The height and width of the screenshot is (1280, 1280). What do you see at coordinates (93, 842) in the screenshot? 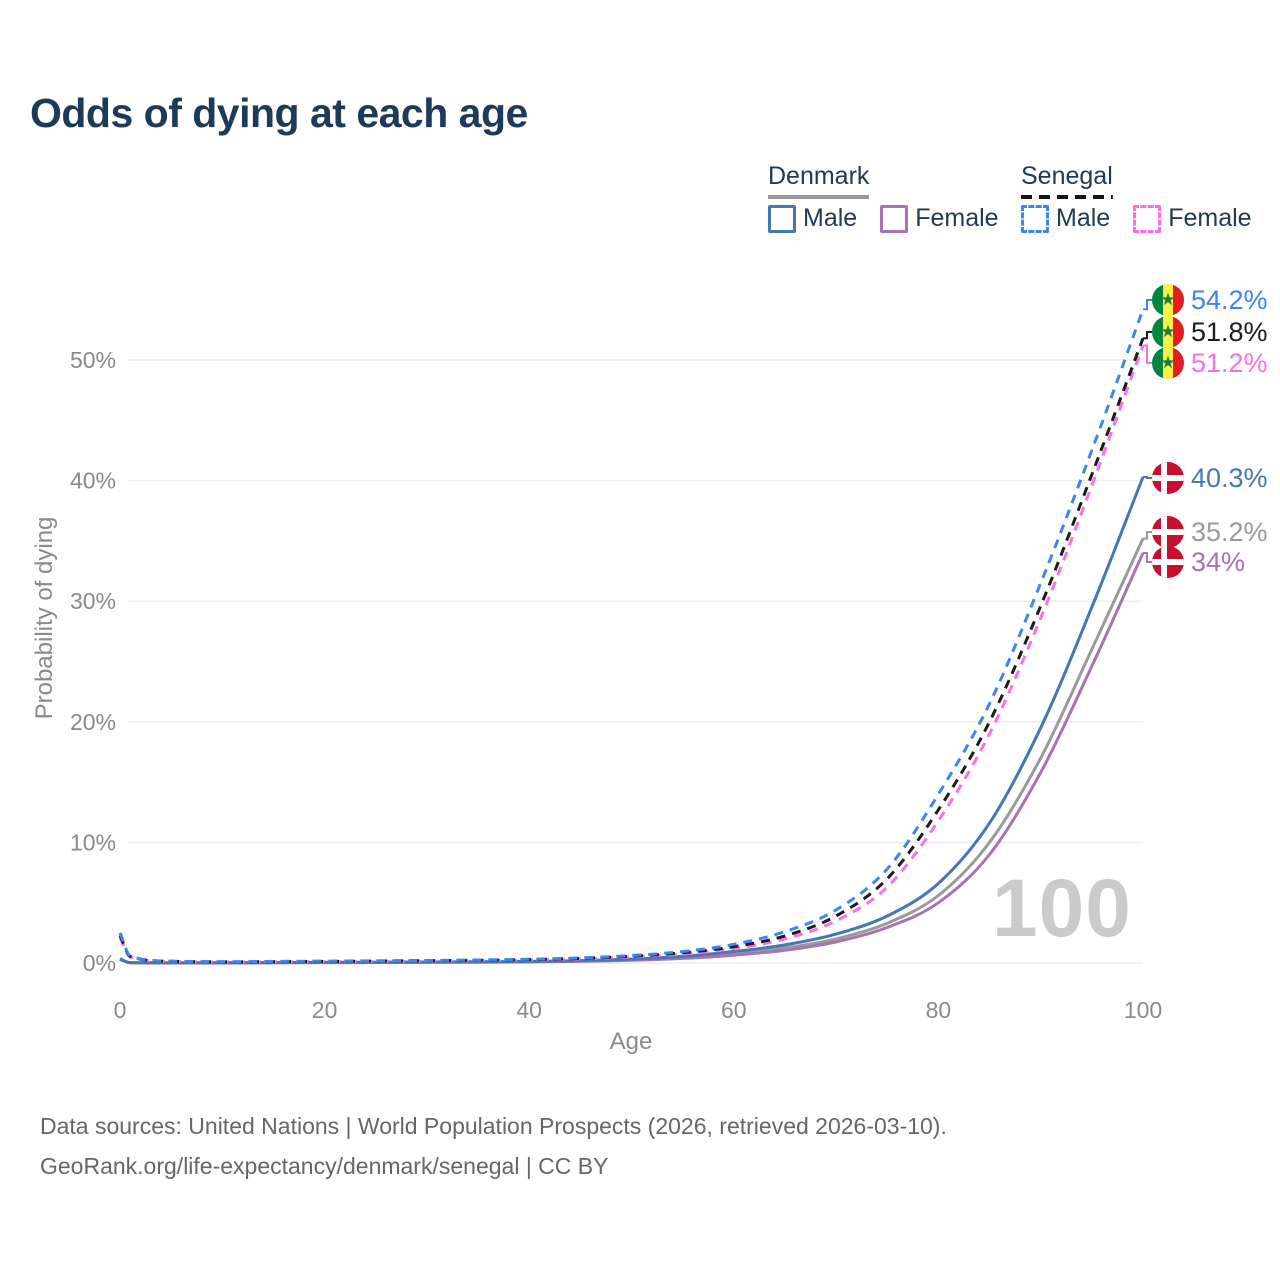
I see `y-tick-label: 10%` at bounding box center [93, 842].